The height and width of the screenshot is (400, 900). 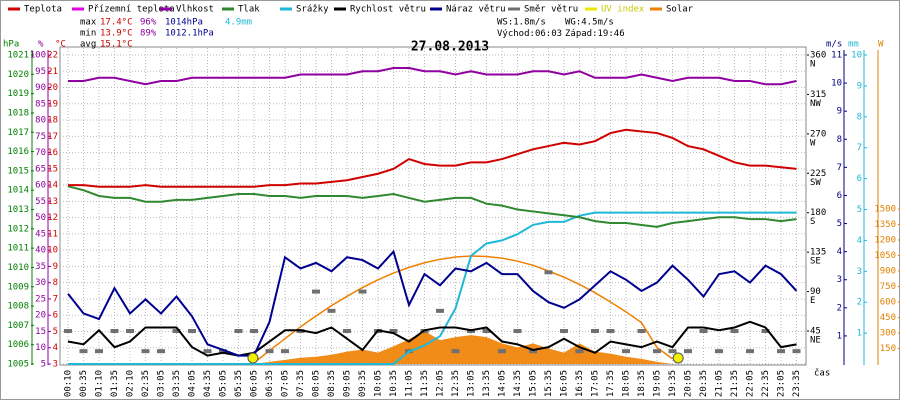 What do you see at coordinates (41, 45) in the screenshot?
I see `axis-unit: %` at bounding box center [41, 45].